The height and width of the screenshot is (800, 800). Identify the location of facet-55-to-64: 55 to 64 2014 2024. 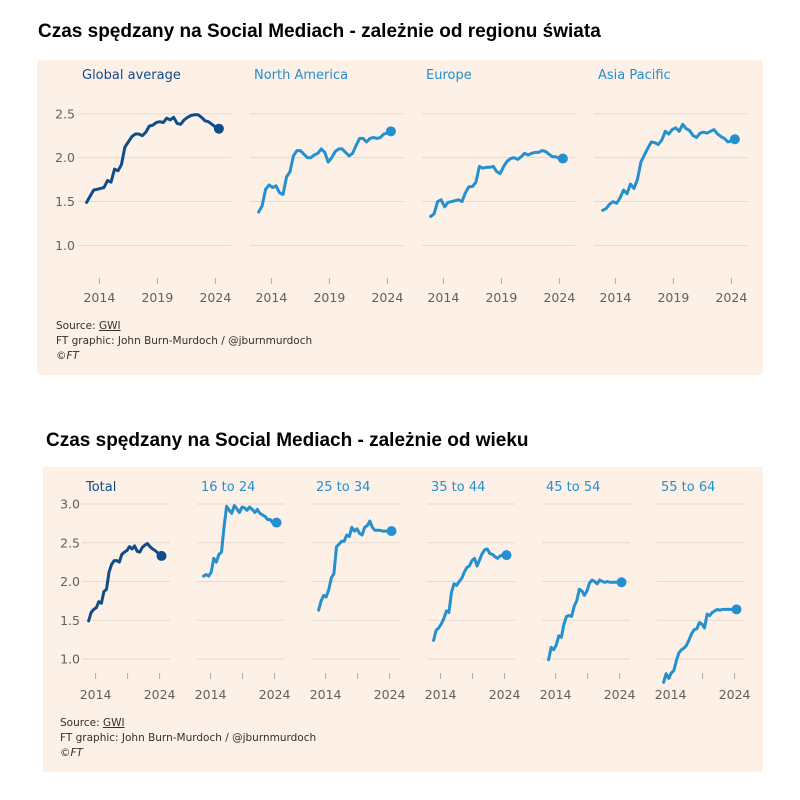
(703, 591).